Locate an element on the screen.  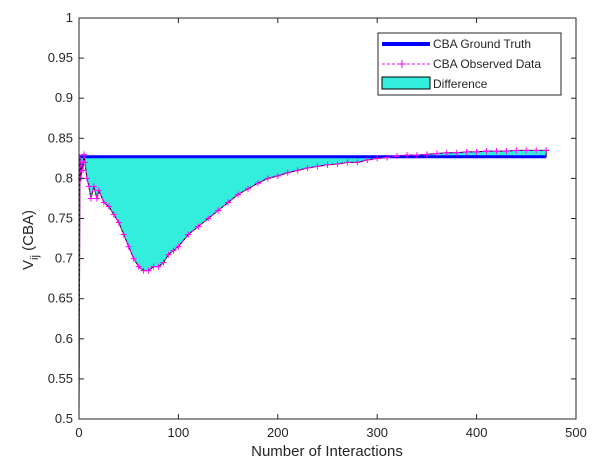
y-tick-label: 0.5 is located at coordinates (64, 418).